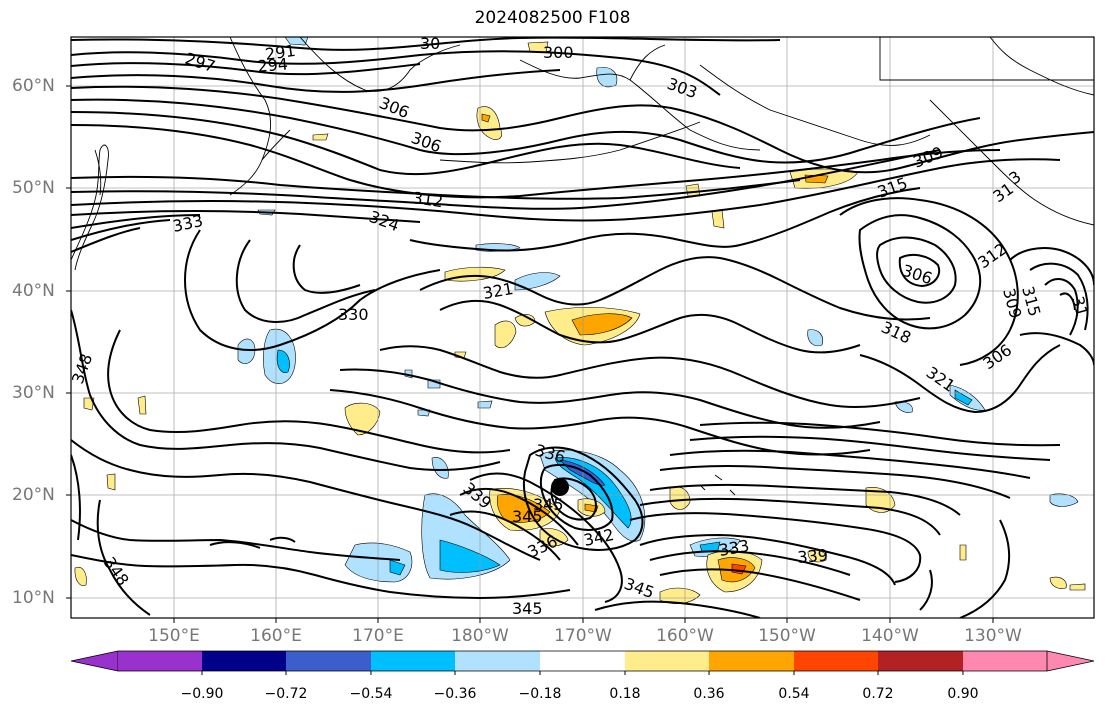  I want to click on contour-label: 324, so click(384, 221).